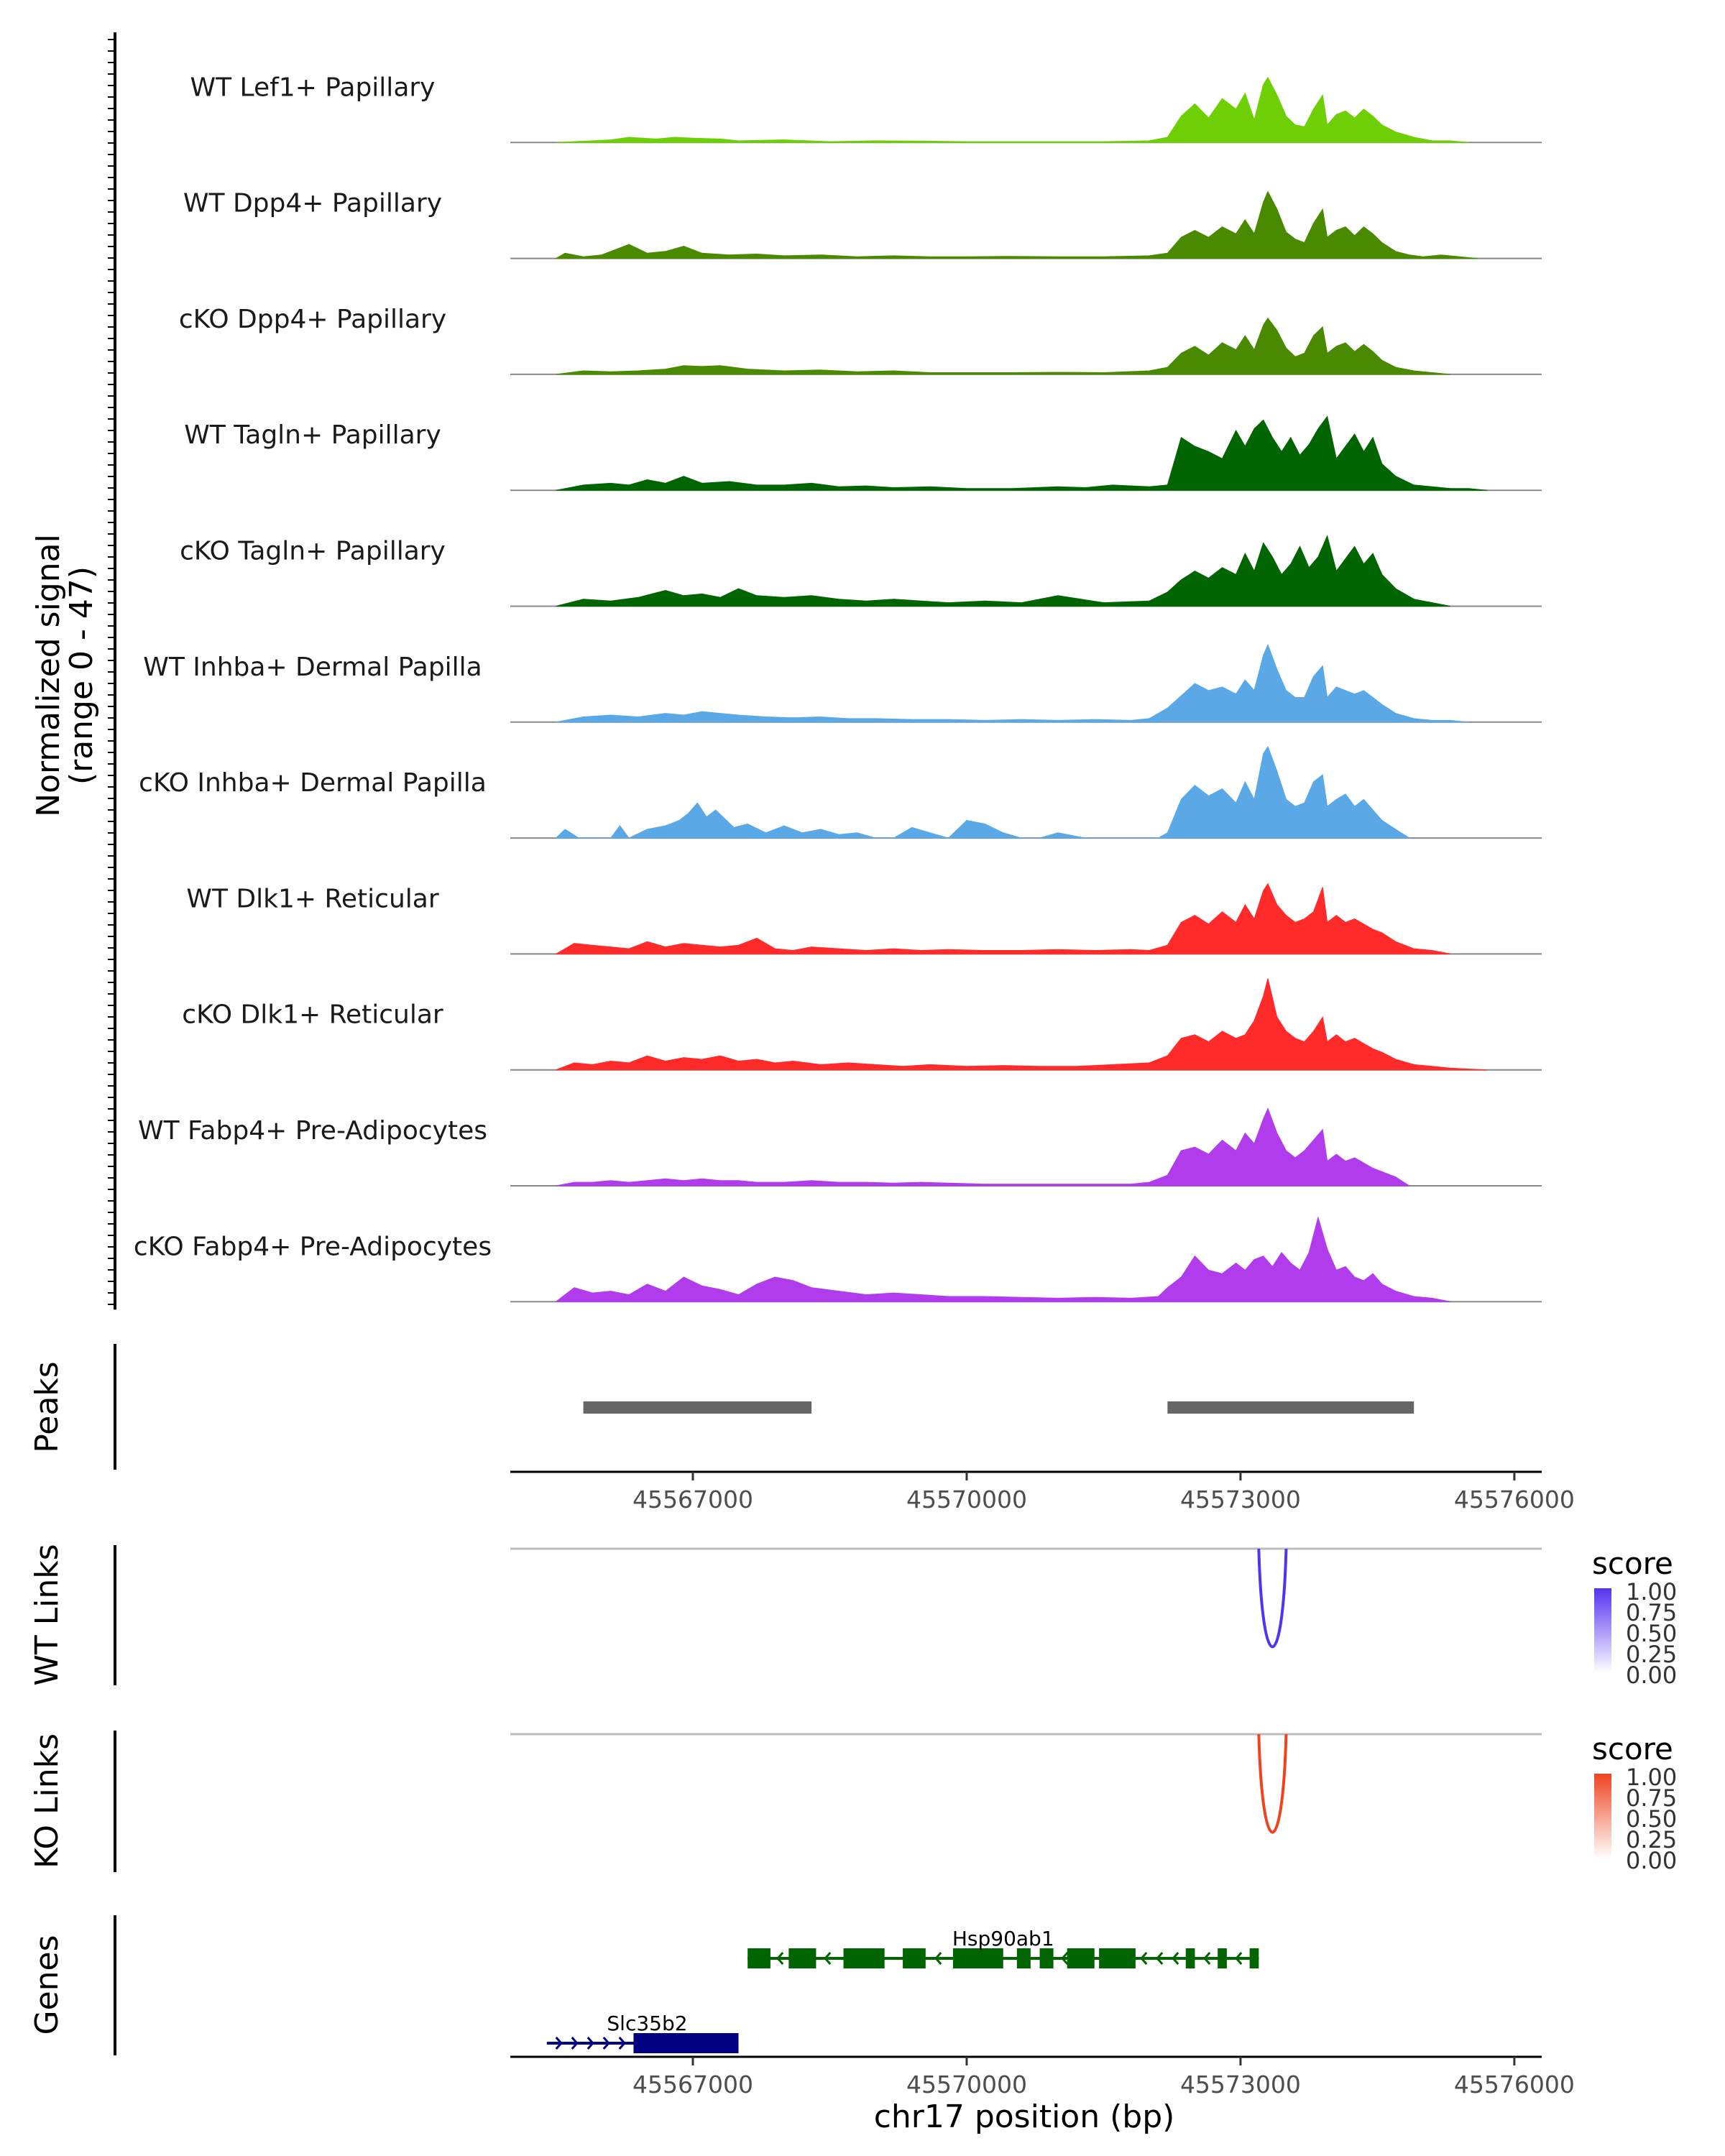 The width and height of the screenshot is (1725, 2156). What do you see at coordinates (47, 1406) in the screenshot?
I see `peaks-track-label: Peaks` at bounding box center [47, 1406].